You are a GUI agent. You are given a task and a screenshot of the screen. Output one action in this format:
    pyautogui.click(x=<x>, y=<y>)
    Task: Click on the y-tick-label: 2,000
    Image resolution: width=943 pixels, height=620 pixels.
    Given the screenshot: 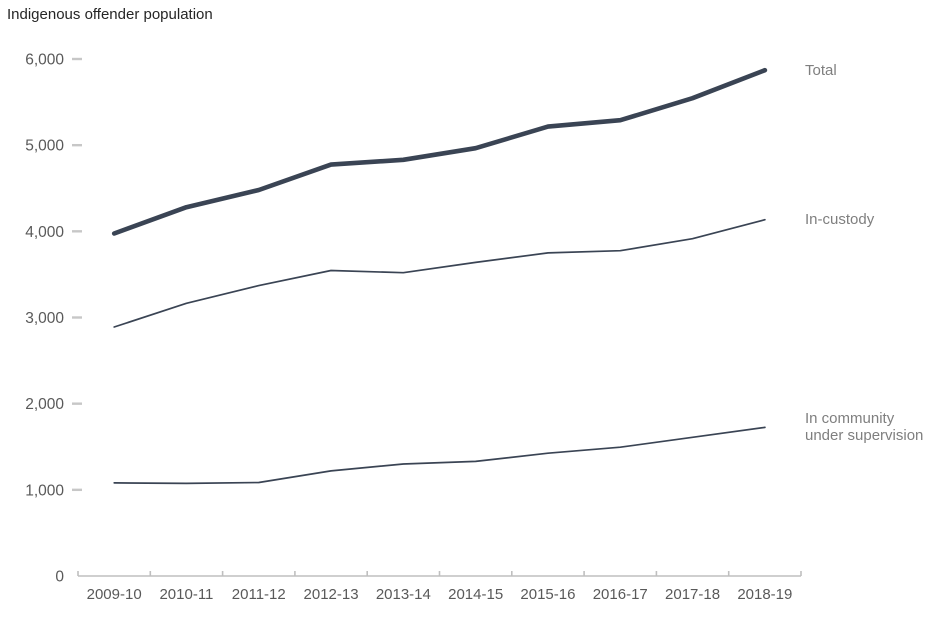 What is the action you would take?
    pyautogui.click(x=44, y=404)
    